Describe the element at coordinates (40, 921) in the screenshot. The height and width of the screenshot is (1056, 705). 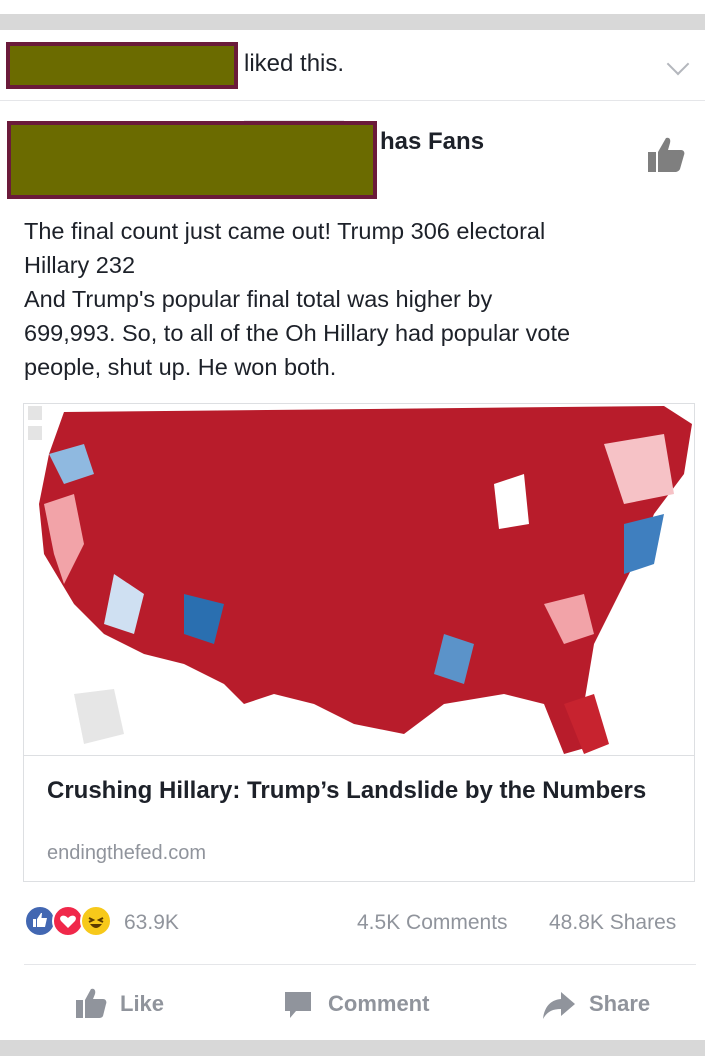
I see `like-reaction-icon` at that location.